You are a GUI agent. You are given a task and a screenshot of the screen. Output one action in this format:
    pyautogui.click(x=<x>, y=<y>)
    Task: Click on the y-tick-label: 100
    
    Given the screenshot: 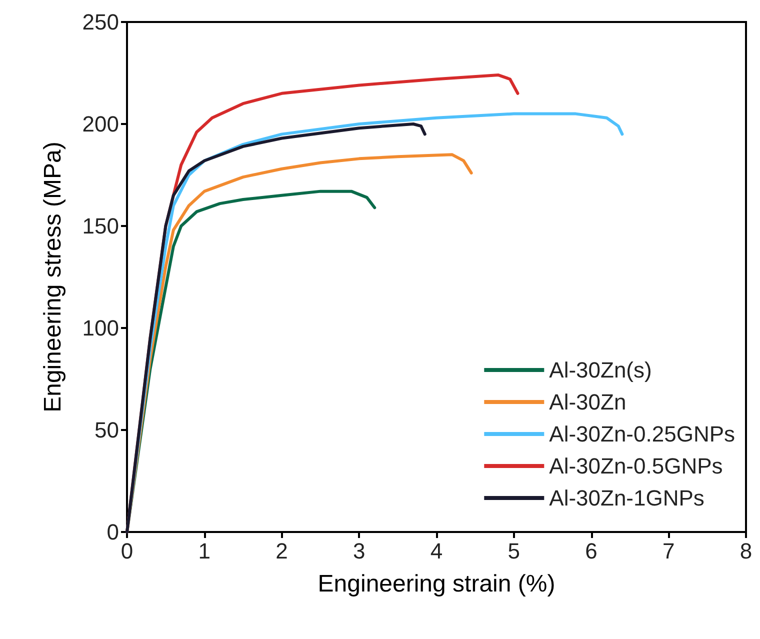 What is the action you would take?
    pyautogui.click(x=100, y=328)
    